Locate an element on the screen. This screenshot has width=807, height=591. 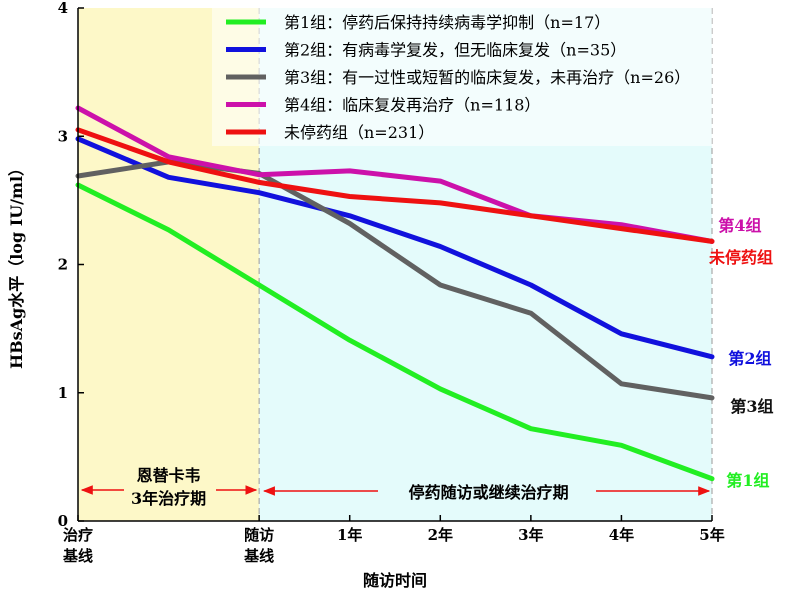
x-tick-label: 5年 is located at coordinates (711, 535).